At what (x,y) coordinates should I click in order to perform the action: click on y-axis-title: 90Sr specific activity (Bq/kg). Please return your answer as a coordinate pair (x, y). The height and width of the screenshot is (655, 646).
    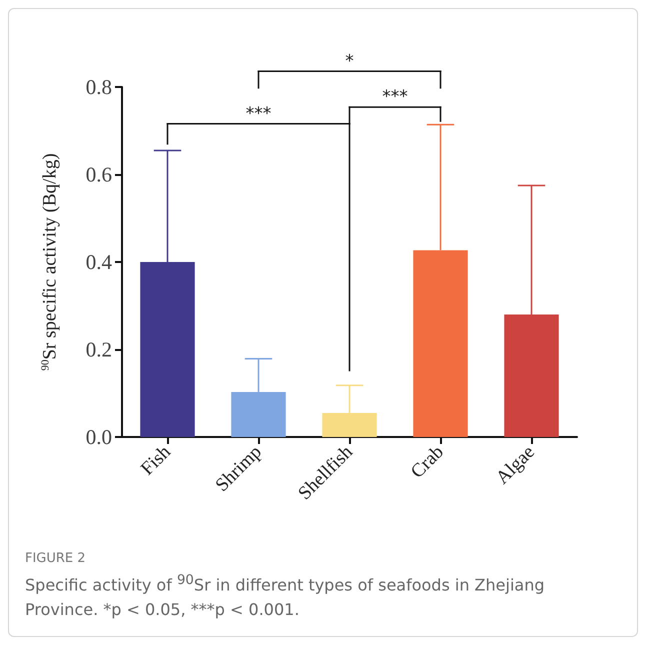
    Looking at the image, I should click on (50, 262).